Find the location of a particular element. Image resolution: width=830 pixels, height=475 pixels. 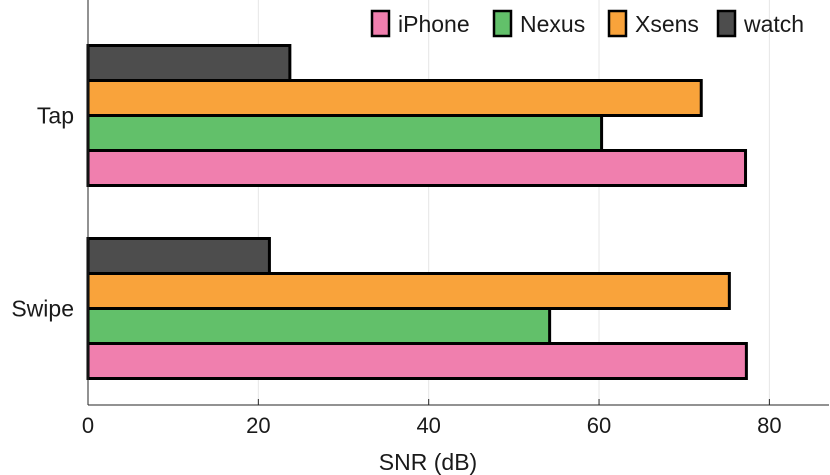

x-axis-title: SNR (dB) is located at coordinates (428, 462).